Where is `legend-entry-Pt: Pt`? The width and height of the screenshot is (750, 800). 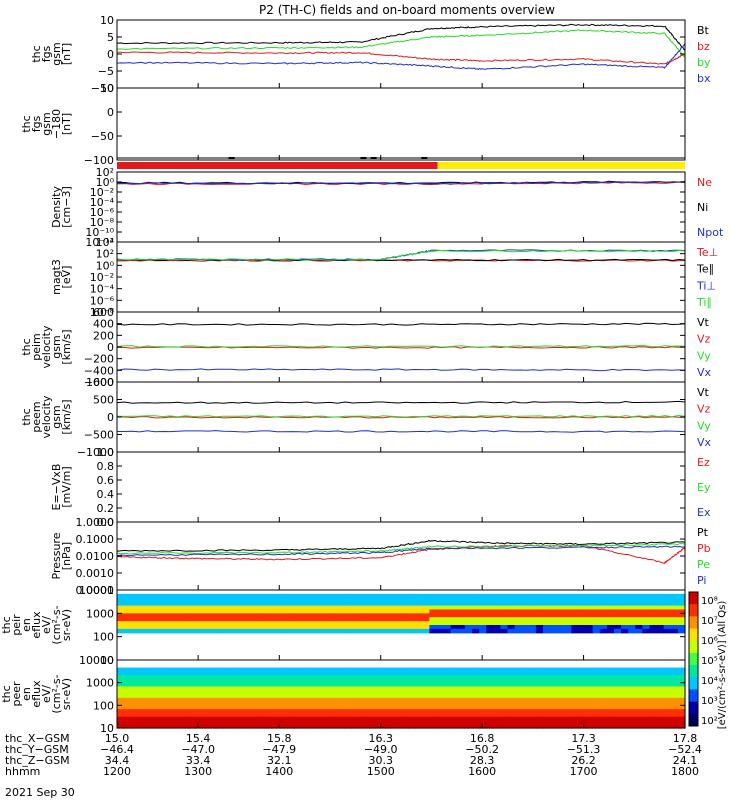 legend-entry-Pt: Pt is located at coordinates (703, 532).